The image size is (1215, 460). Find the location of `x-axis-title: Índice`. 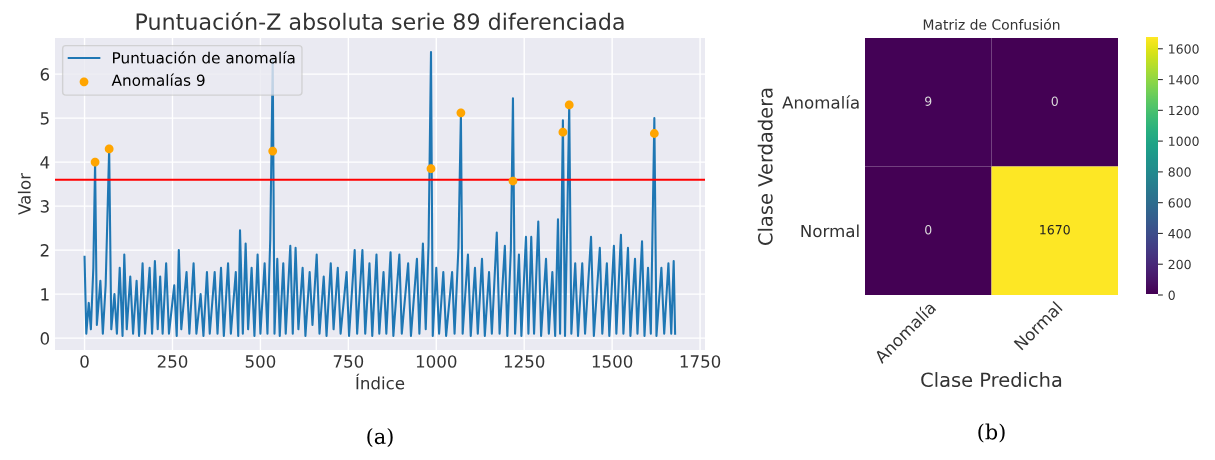

x-axis-title: Índice is located at coordinates (380, 381).